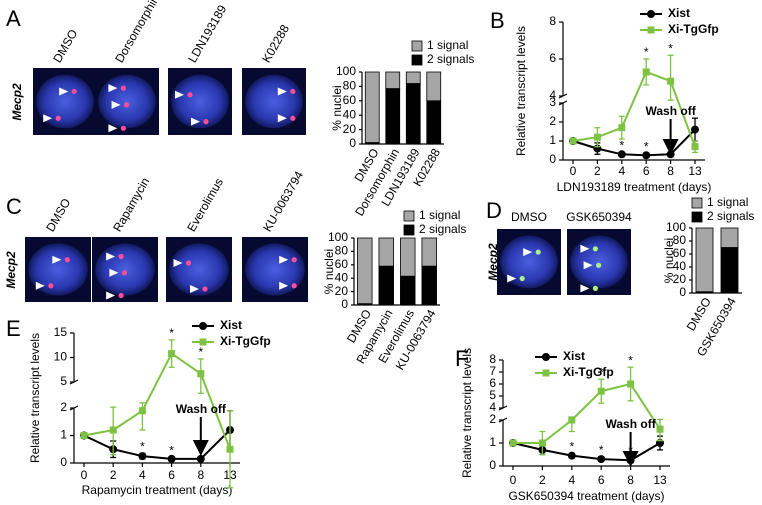 The width and height of the screenshot is (762, 505). What do you see at coordinates (552, 140) in the screenshot?
I see `y-tick-label: 1` at bounding box center [552, 140].